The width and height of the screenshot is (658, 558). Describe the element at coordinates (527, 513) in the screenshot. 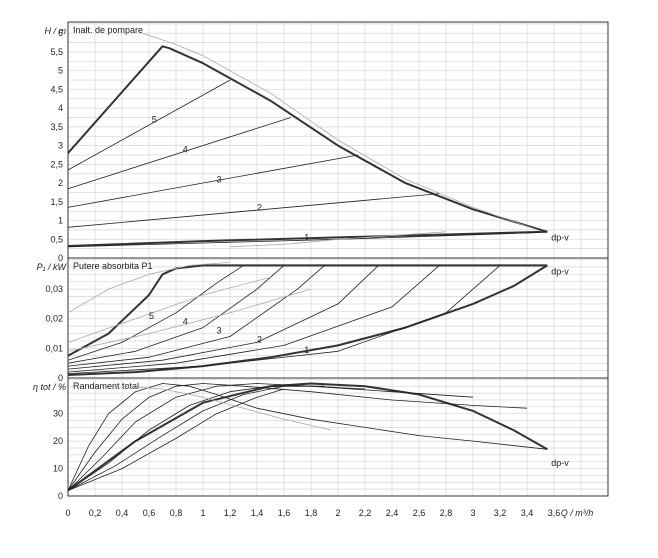

I see `x-tick-label: 3,4` at that location.